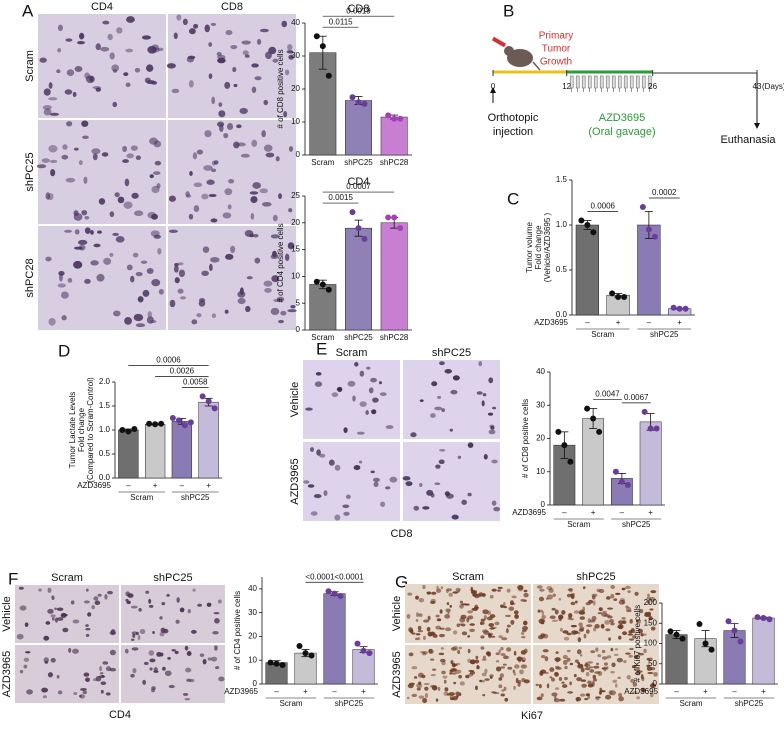  I want to click on micrograph, so click(351, 399).